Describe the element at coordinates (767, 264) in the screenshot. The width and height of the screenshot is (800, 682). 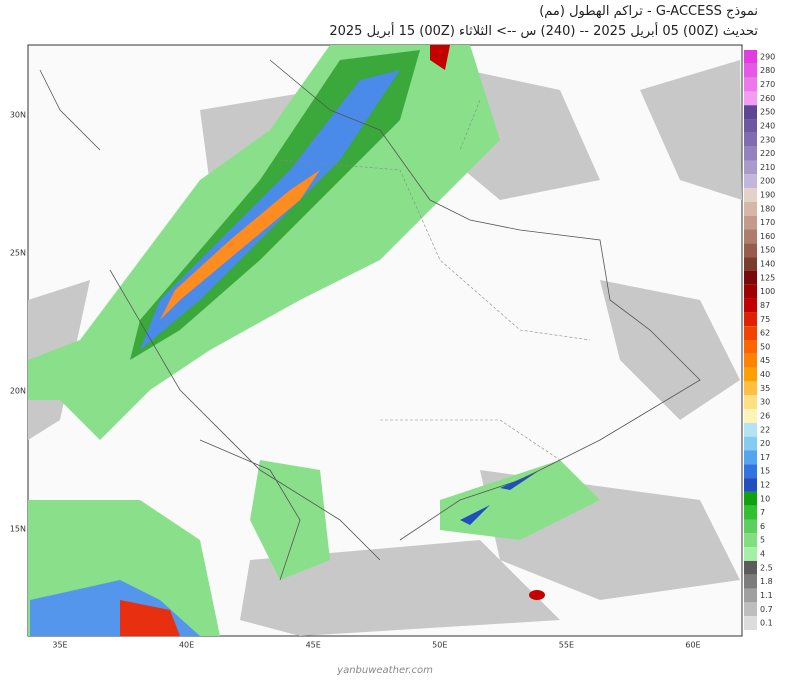
I see `legend-label: 140` at that location.